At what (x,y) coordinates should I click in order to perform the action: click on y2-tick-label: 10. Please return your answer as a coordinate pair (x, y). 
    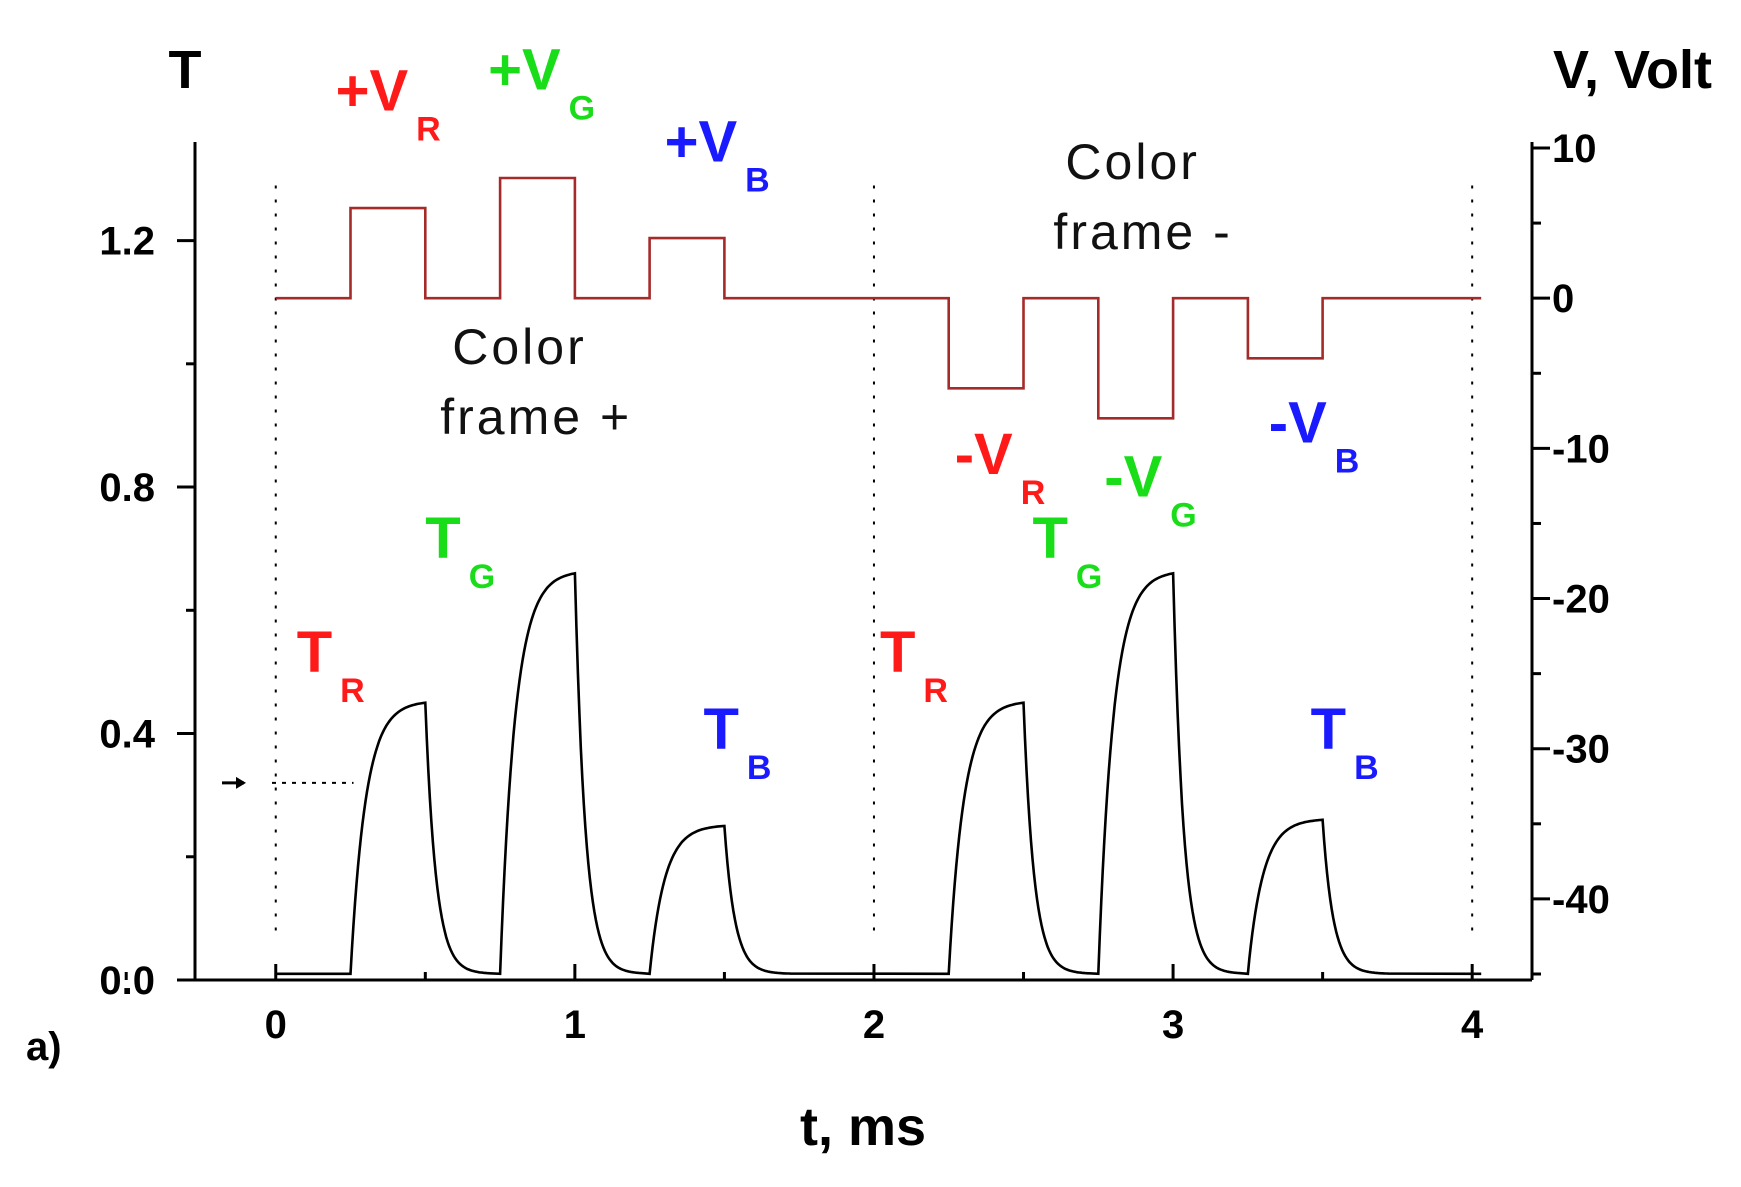
    Looking at the image, I should click on (1574, 149).